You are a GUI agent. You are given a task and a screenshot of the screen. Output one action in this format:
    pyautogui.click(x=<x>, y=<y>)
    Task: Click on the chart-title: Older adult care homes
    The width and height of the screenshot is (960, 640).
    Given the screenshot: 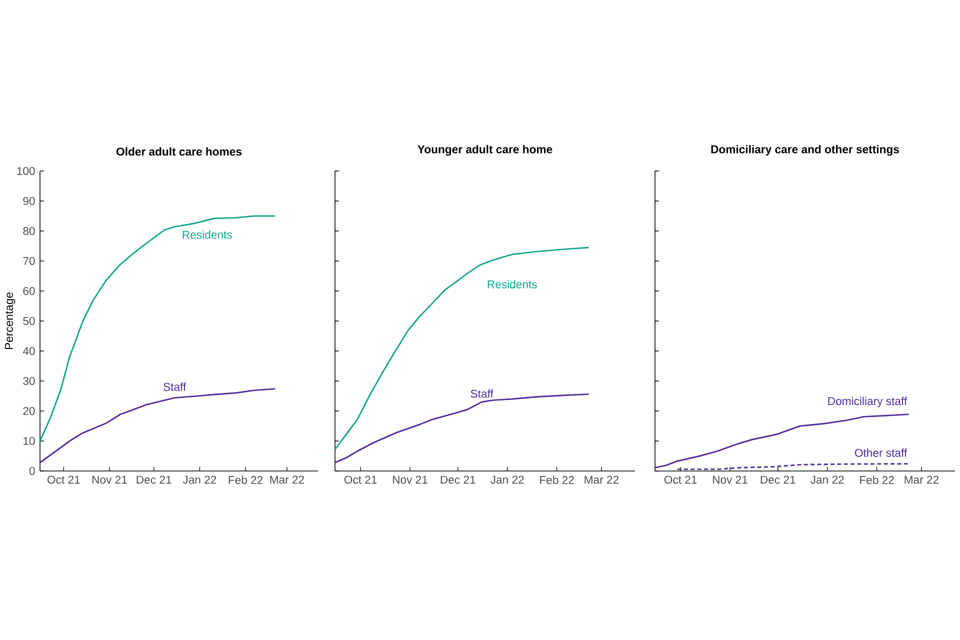 What is the action you would take?
    pyautogui.click(x=179, y=151)
    